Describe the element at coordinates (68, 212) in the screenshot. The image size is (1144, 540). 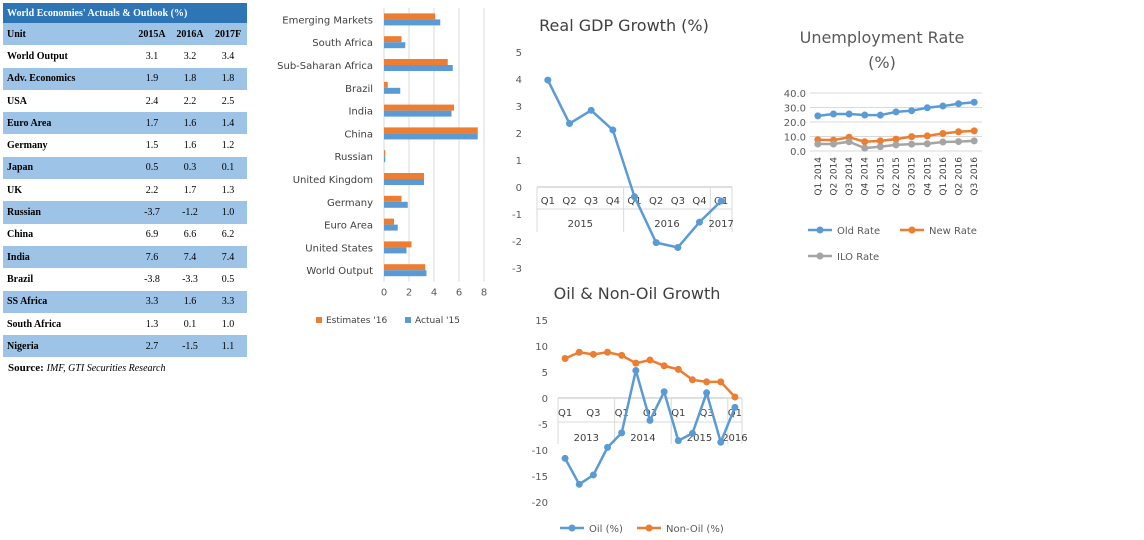
I see `row-label: Russian` at that location.